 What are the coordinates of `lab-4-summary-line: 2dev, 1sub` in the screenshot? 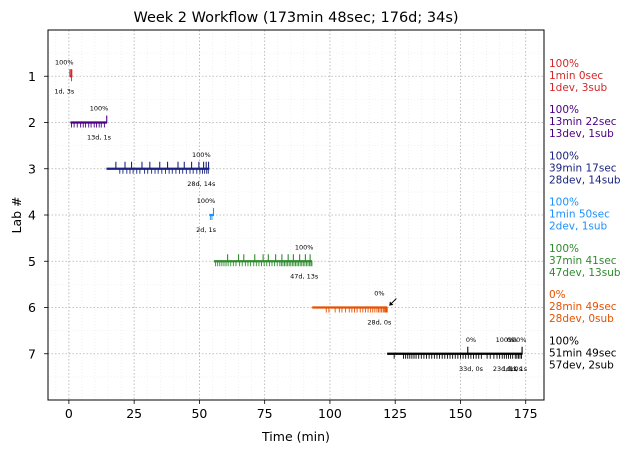 It's located at (578, 227).